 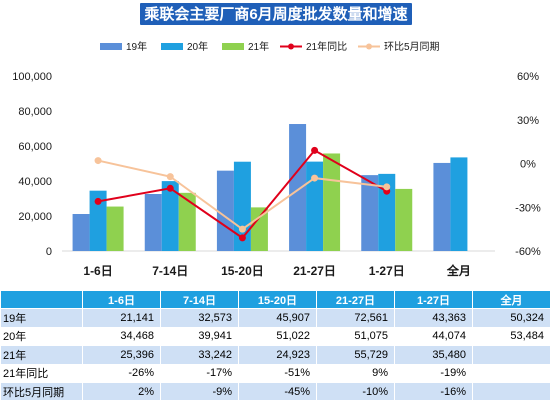 I want to click on left-tick-label: 80,000, so click(x=35, y=112).